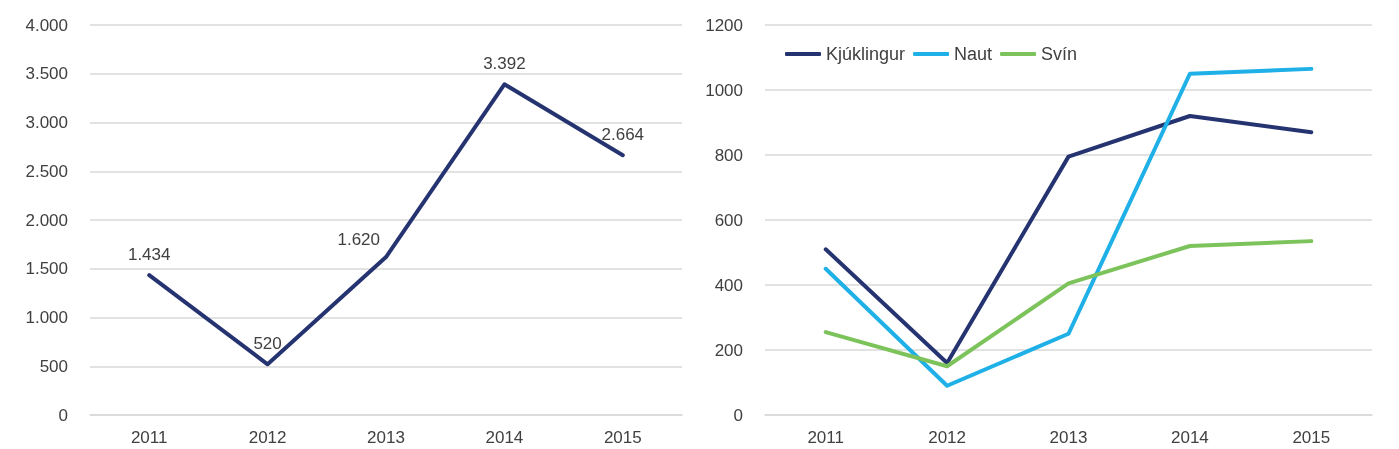 The height and width of the screenshot is (449, 1399). Describe the element at coordinates (46, 269) in the screenshot. I see `y-tick-label: 1.500` at that location.